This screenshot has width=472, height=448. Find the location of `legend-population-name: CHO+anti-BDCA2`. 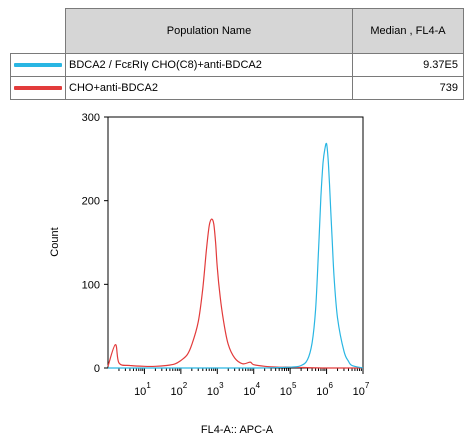

legend-population-name: CHO+anti-BDCA2 is located at coordinates (209, 88).